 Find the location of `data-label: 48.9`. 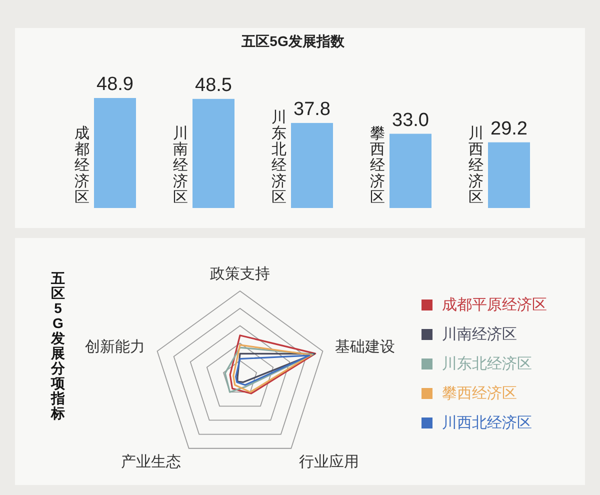

data-label: 48.9 is located at coordinates (115, 84).